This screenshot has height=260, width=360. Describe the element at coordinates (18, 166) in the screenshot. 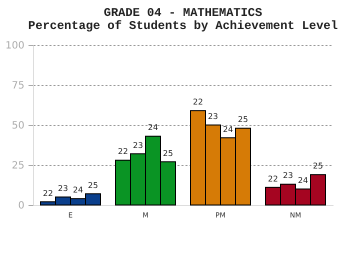

I see `y-tick-label: 25` at that location.